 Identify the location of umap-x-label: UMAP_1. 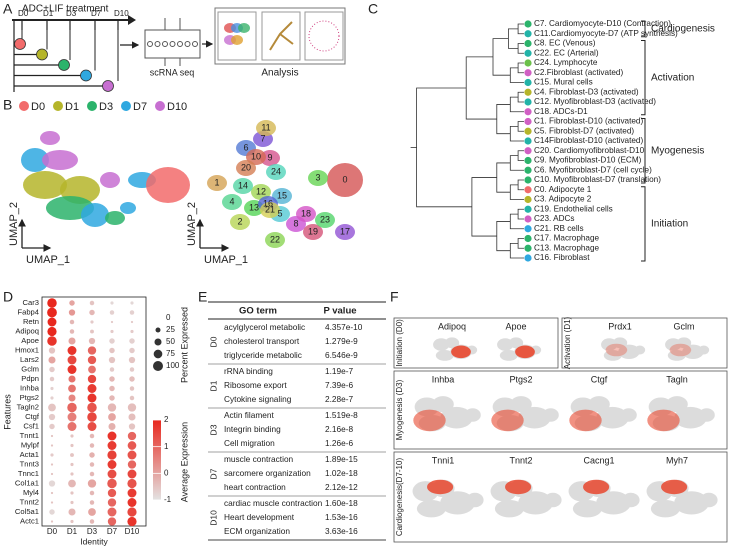
(226, 260).